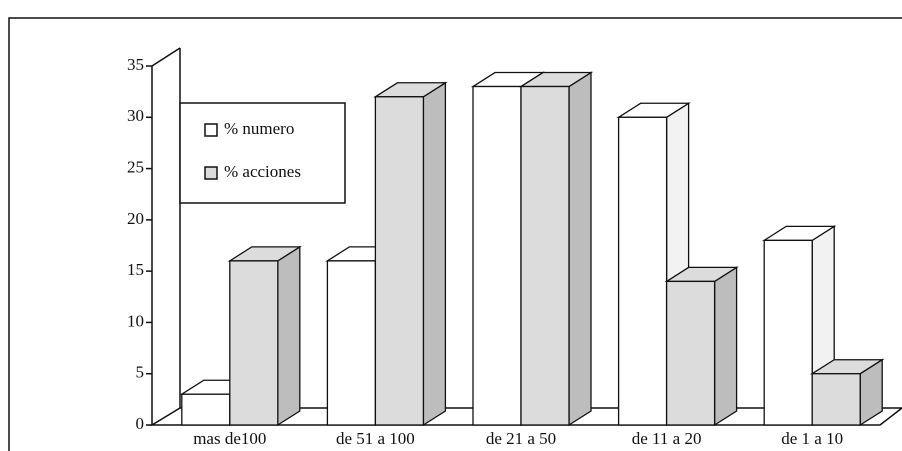 The image size is (902, 451). Describe the element at coordinates (375, 438) in the screenshot. I see `x-tick-label: de 51 a 100` at that location.